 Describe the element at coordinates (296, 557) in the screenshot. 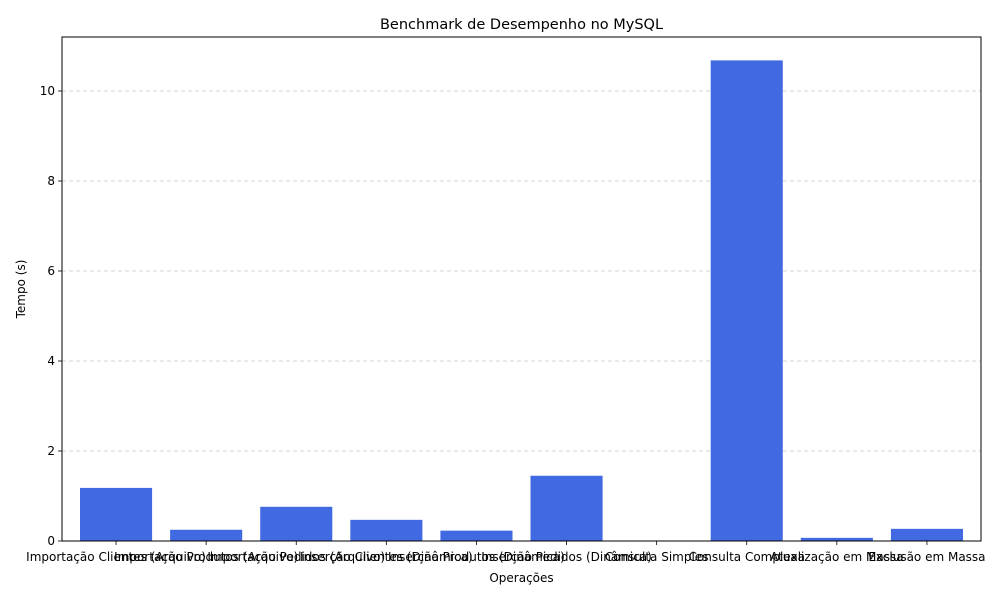

I see `x-tick-label: Importação Pedidos (Arquivo)` at that location.